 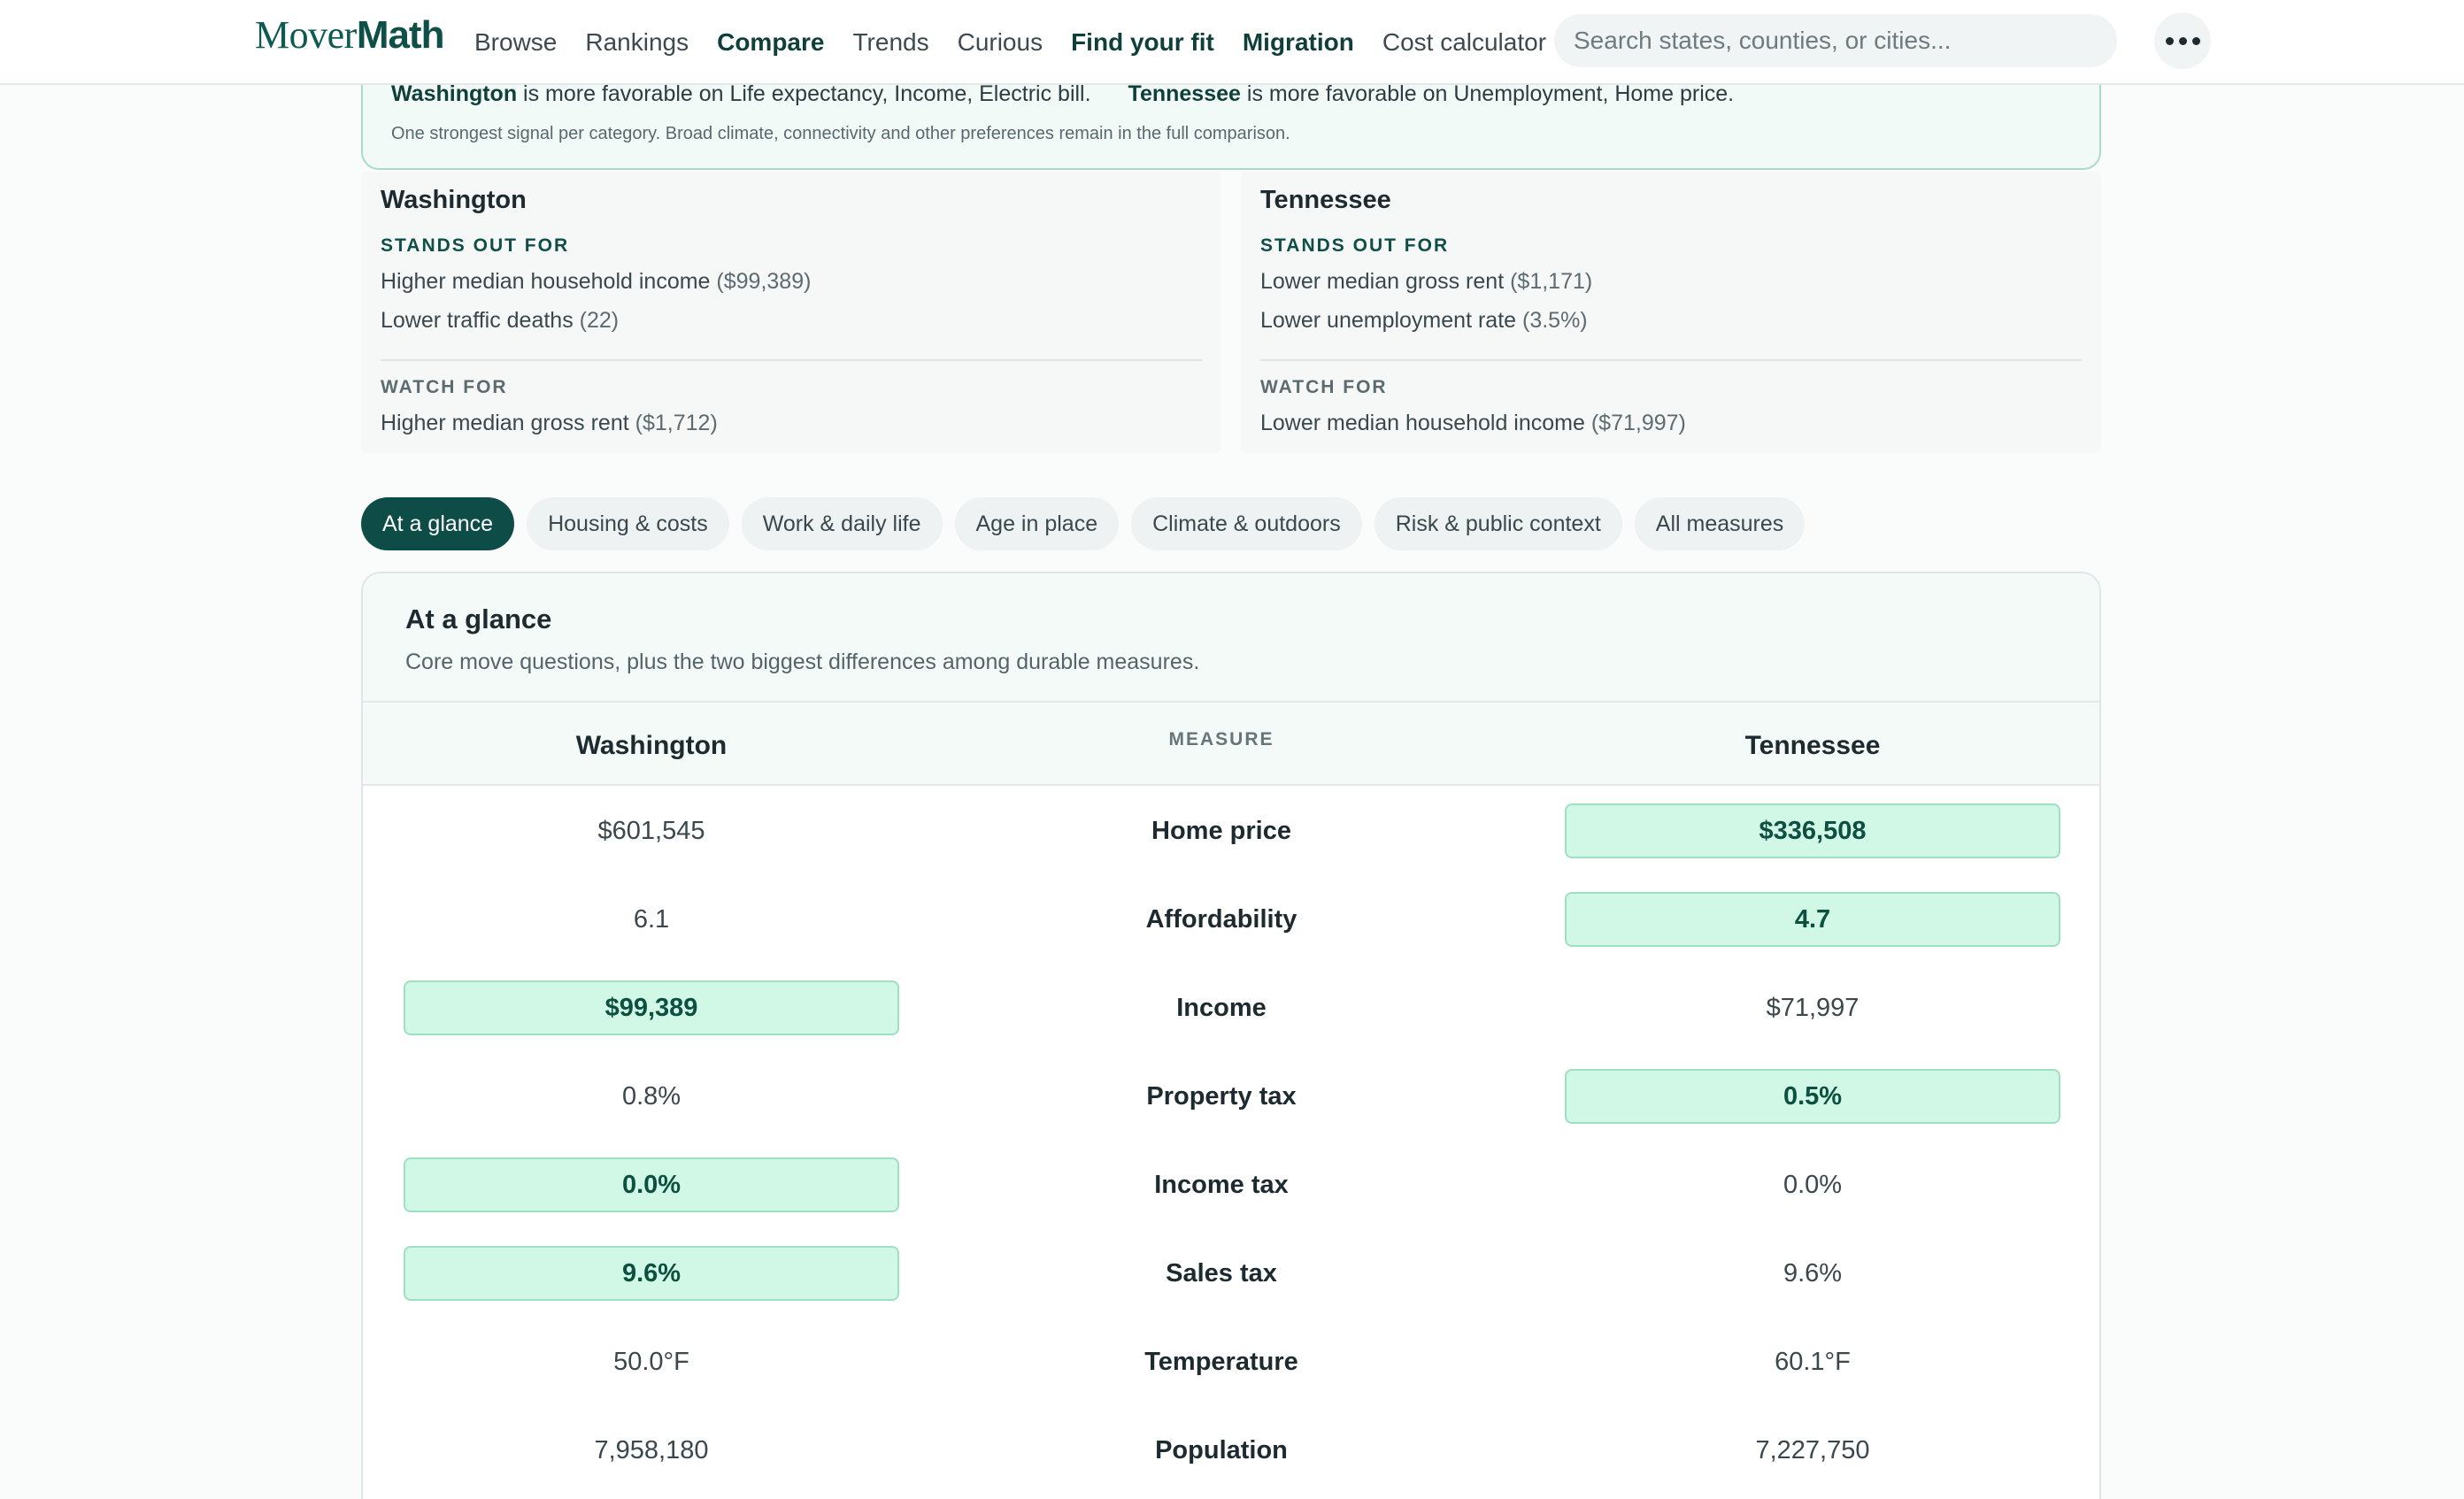 I want to click on tab-age-in-place: Age in place, so click(x=1037, y=523).